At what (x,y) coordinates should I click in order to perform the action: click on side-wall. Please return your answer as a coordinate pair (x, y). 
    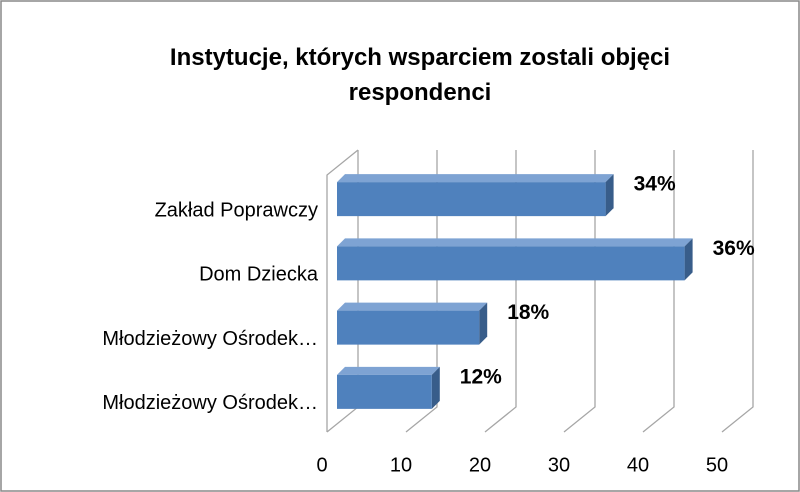
    Looking at the image, I should click on (342, 290).